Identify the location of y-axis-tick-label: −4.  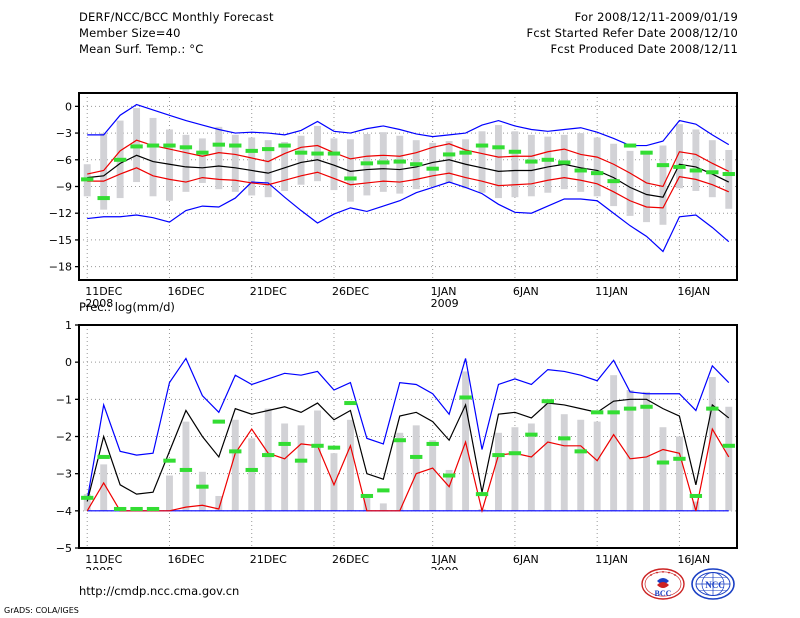
(64, 511).